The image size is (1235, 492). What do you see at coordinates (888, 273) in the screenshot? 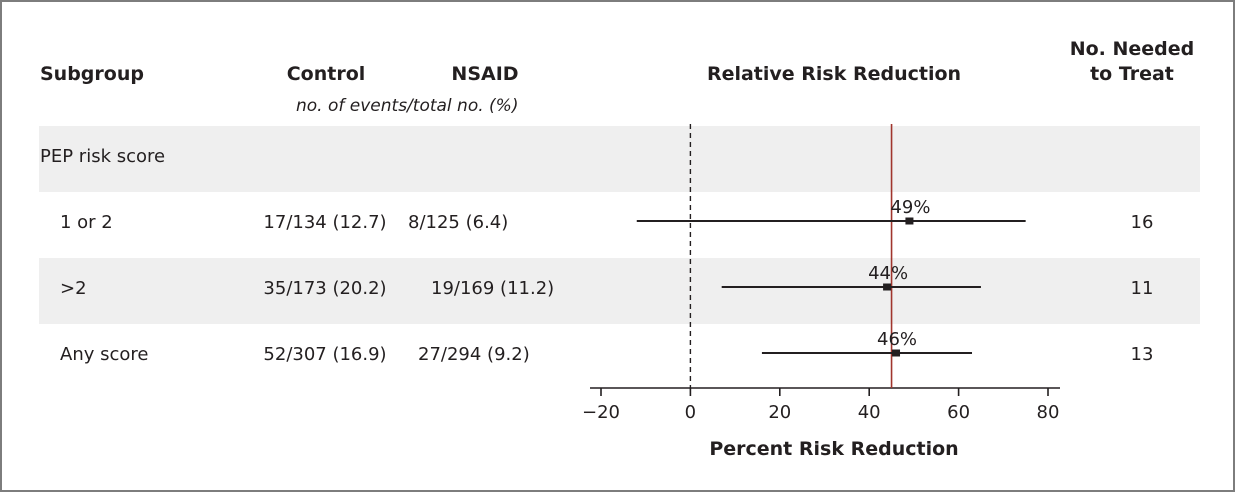
I see `estimate-label: 44%` at bounding box center [888, 273].